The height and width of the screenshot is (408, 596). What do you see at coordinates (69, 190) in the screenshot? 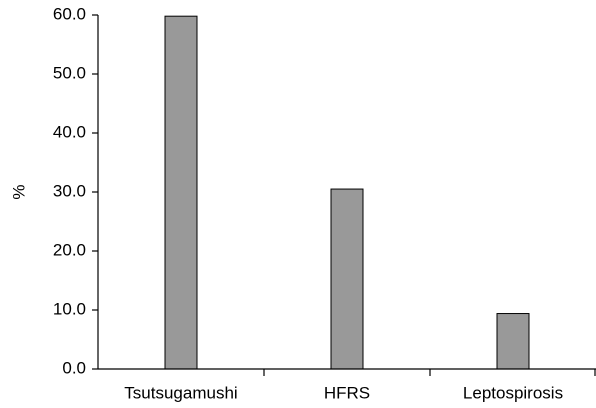
I see `y-tick-label: 30.0` at bounding box center [69, 190].